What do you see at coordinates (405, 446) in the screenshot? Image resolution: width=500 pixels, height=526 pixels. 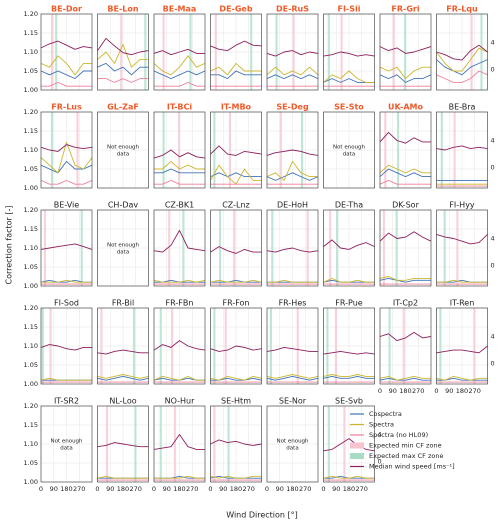 I see `legend-label: Expected min CF zone` at bounding box center [405, 446].